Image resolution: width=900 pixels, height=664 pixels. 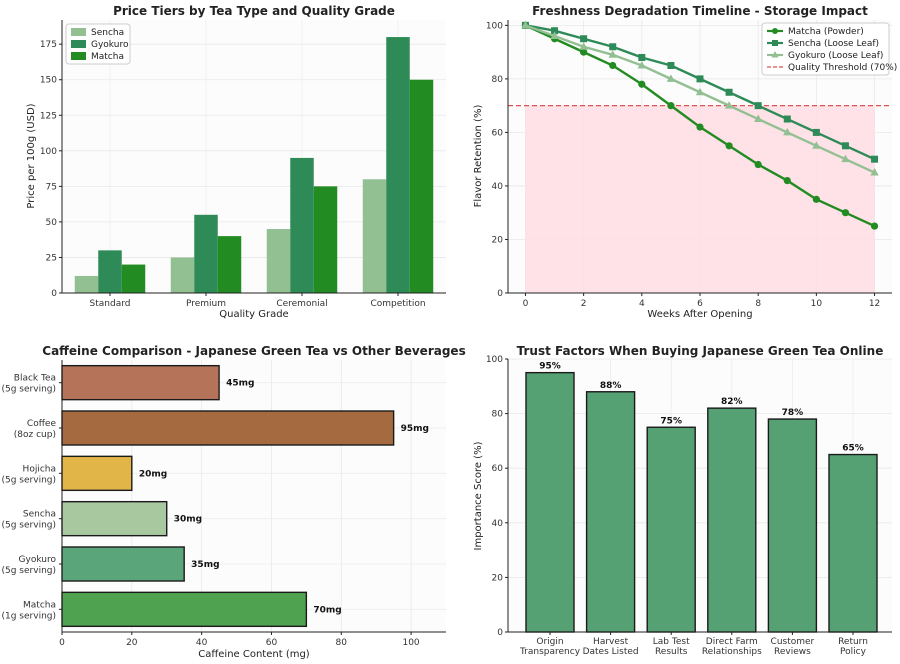 I want to click on y-tick-label: Matcha (1g serving), so click(x=29, y=610).